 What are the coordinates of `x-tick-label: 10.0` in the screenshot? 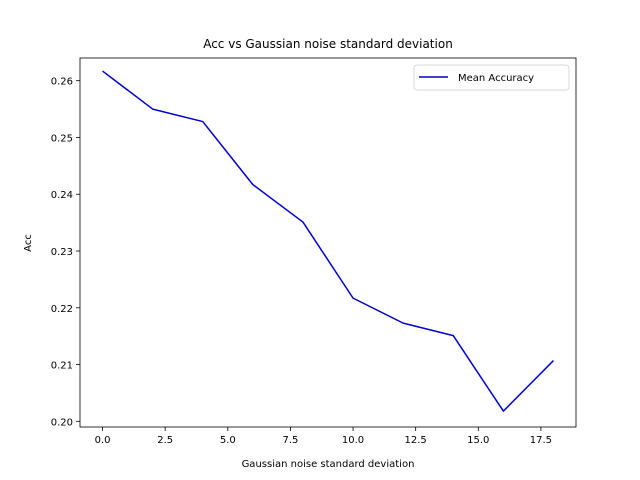 It's located at (353, 440).